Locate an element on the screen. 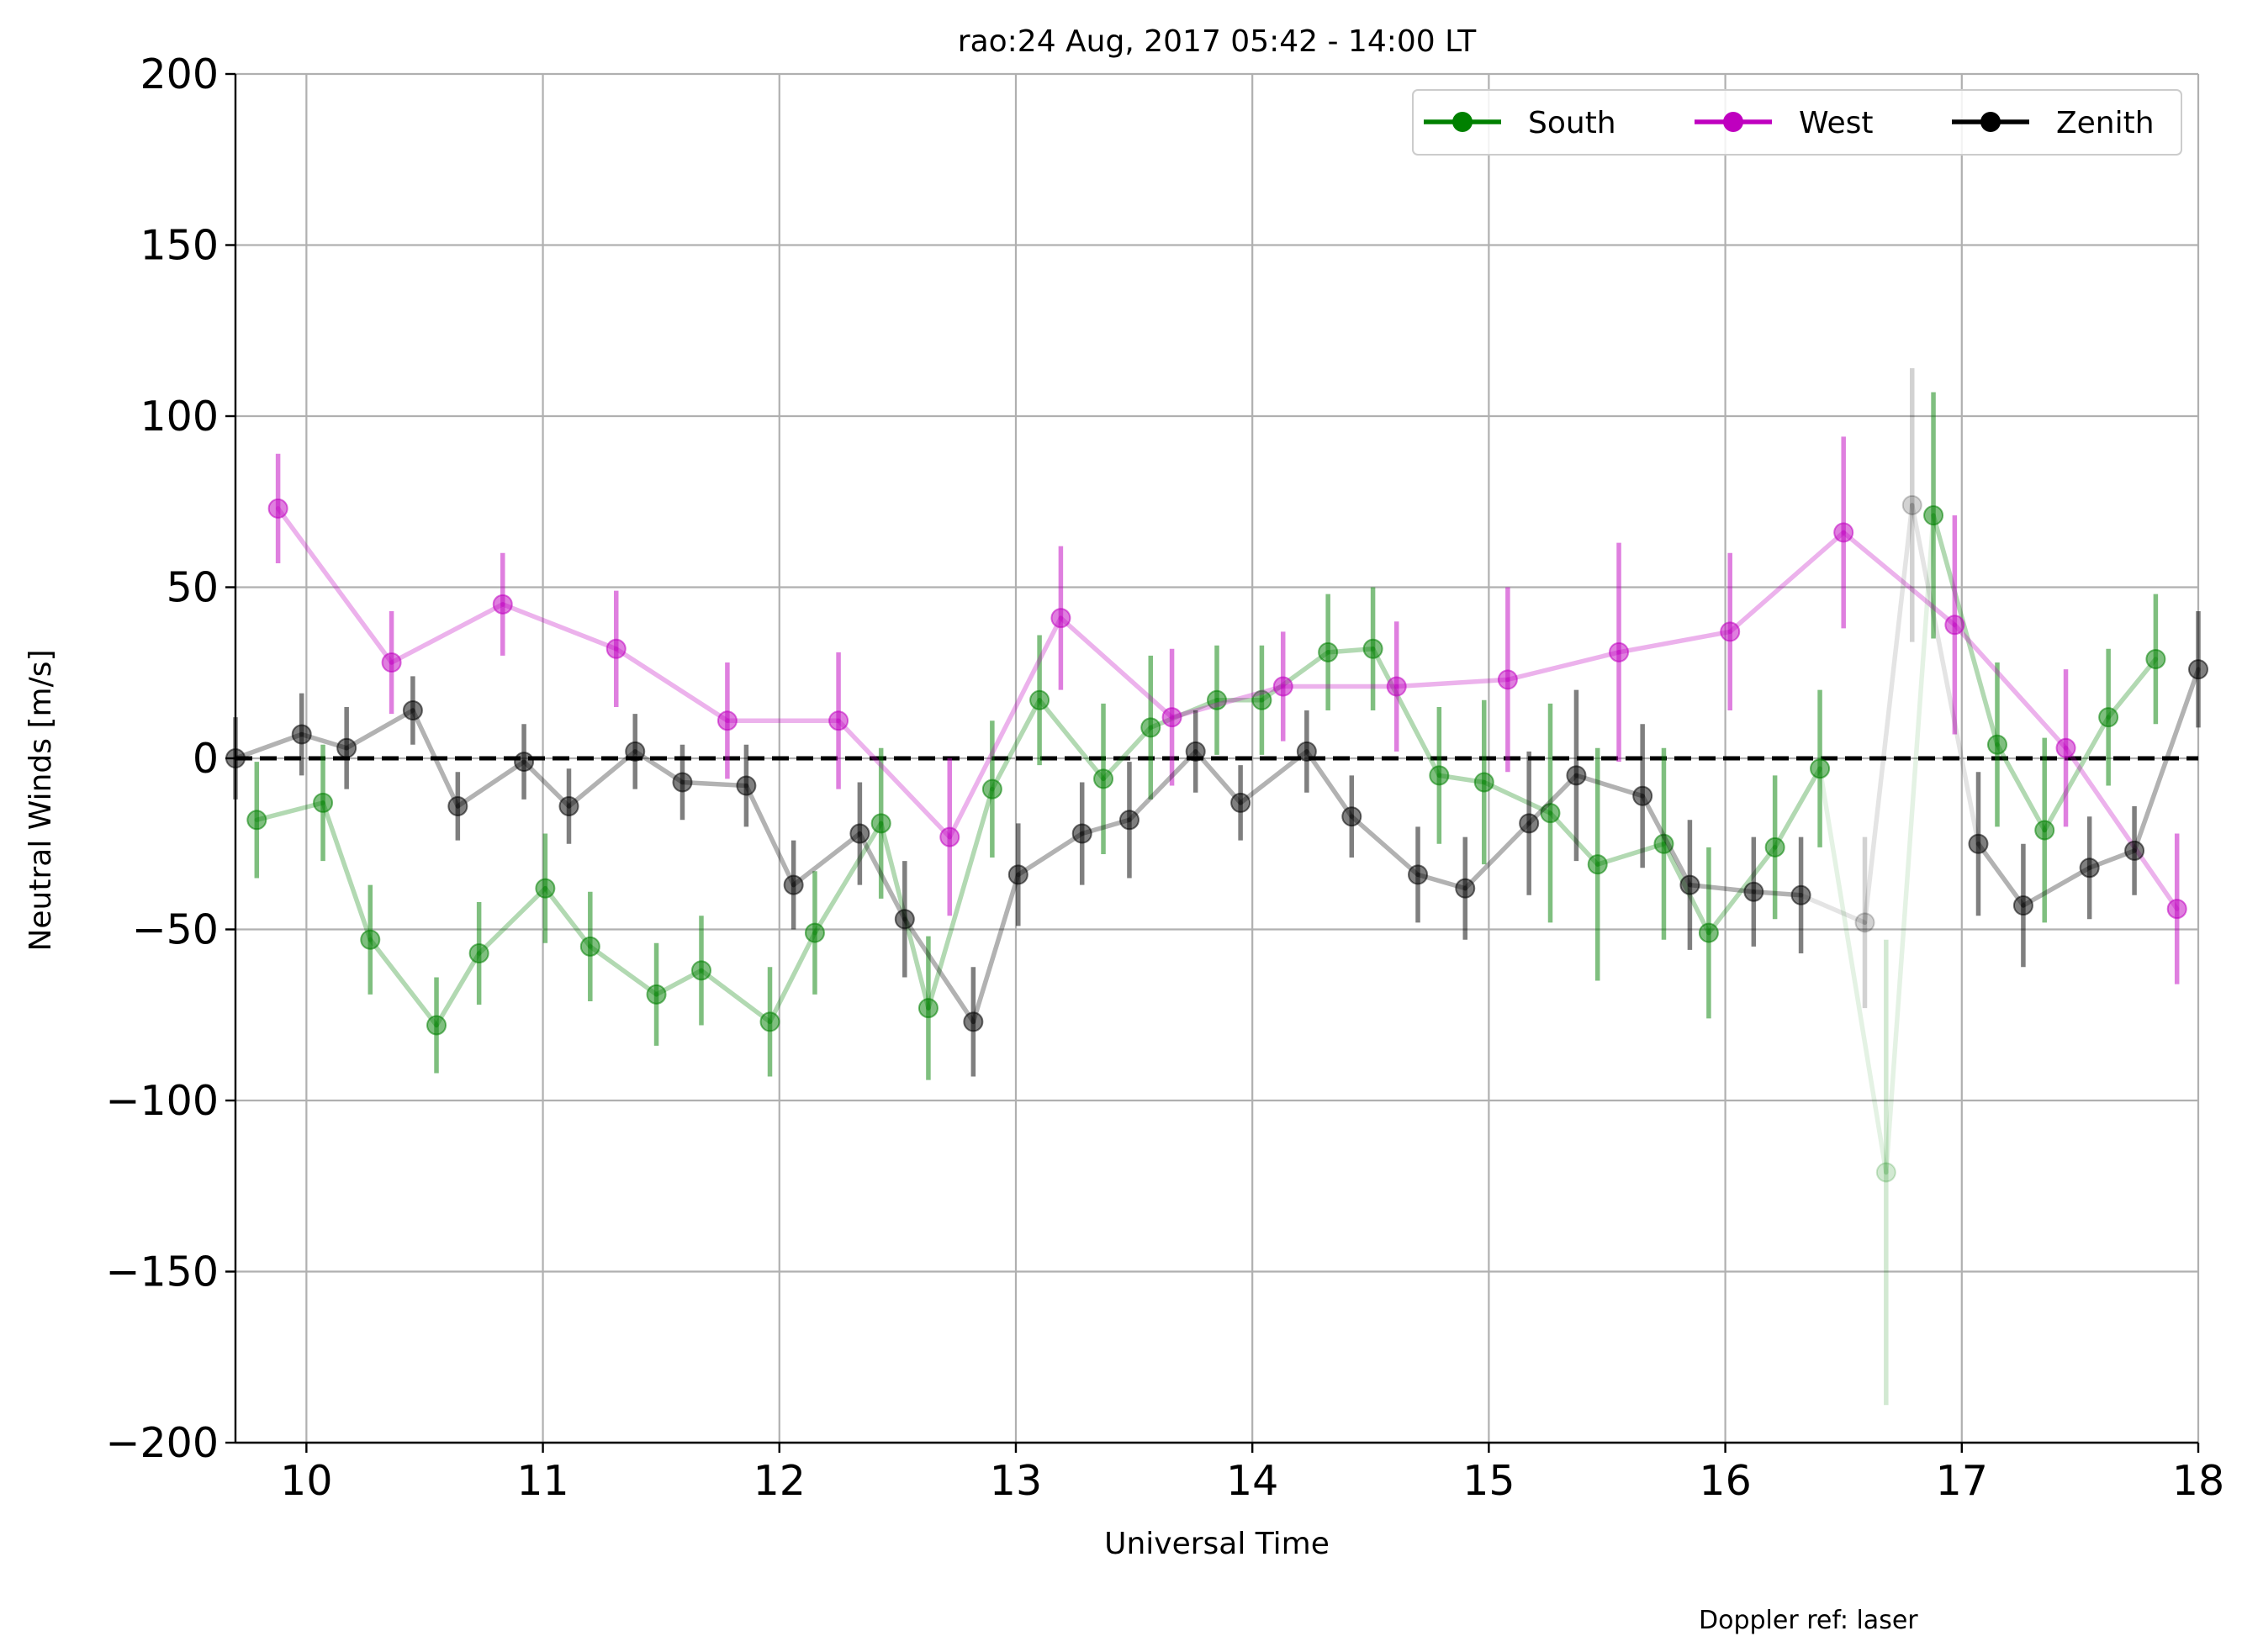 This screenshot has width=2242, height=1652. y-axis-label: Neutral Winds [m/s] is located at coordinates (41, 800).